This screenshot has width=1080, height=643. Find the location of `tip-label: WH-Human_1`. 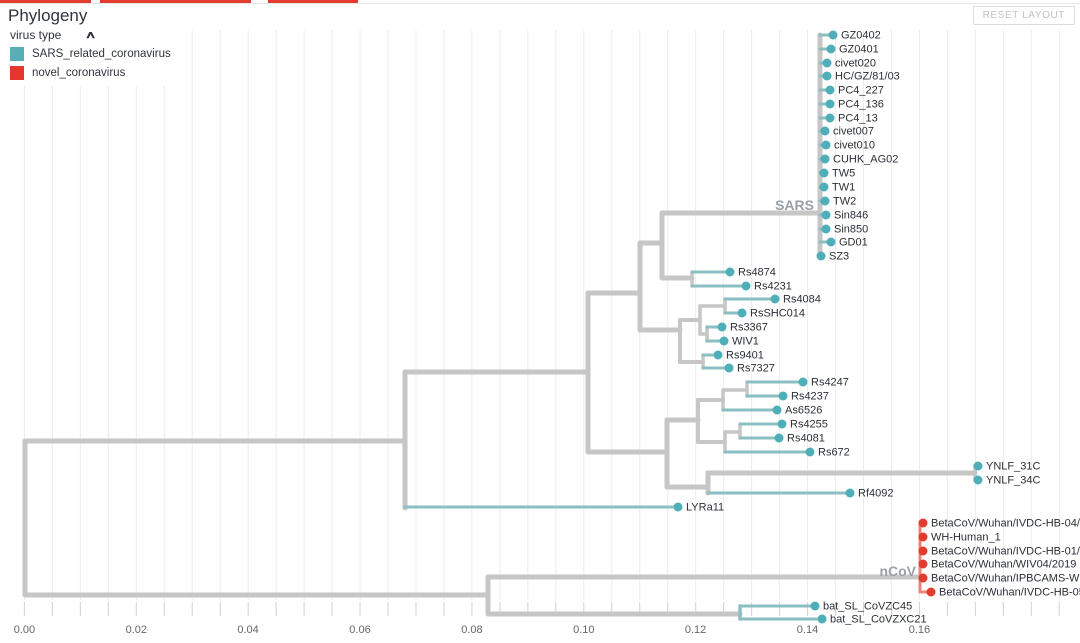

tip-label: WH-Human_1 is located at coordinates (966, 538).